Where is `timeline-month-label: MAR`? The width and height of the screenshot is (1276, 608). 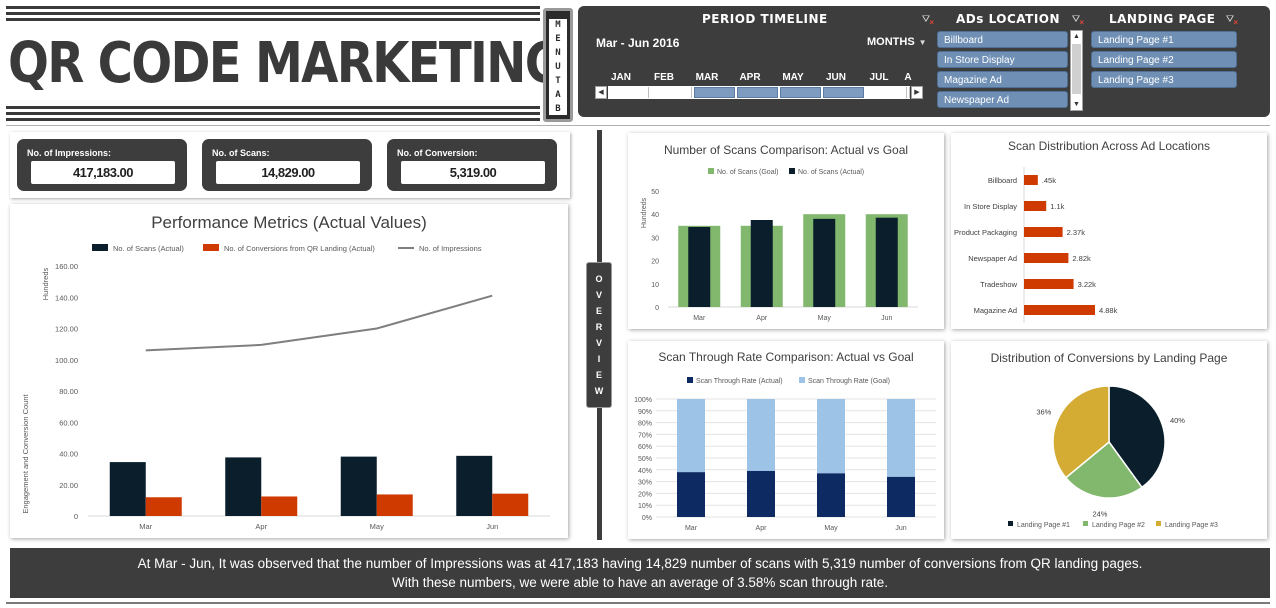
timeline-month-label: MAR is located at coordinates (707, 77).